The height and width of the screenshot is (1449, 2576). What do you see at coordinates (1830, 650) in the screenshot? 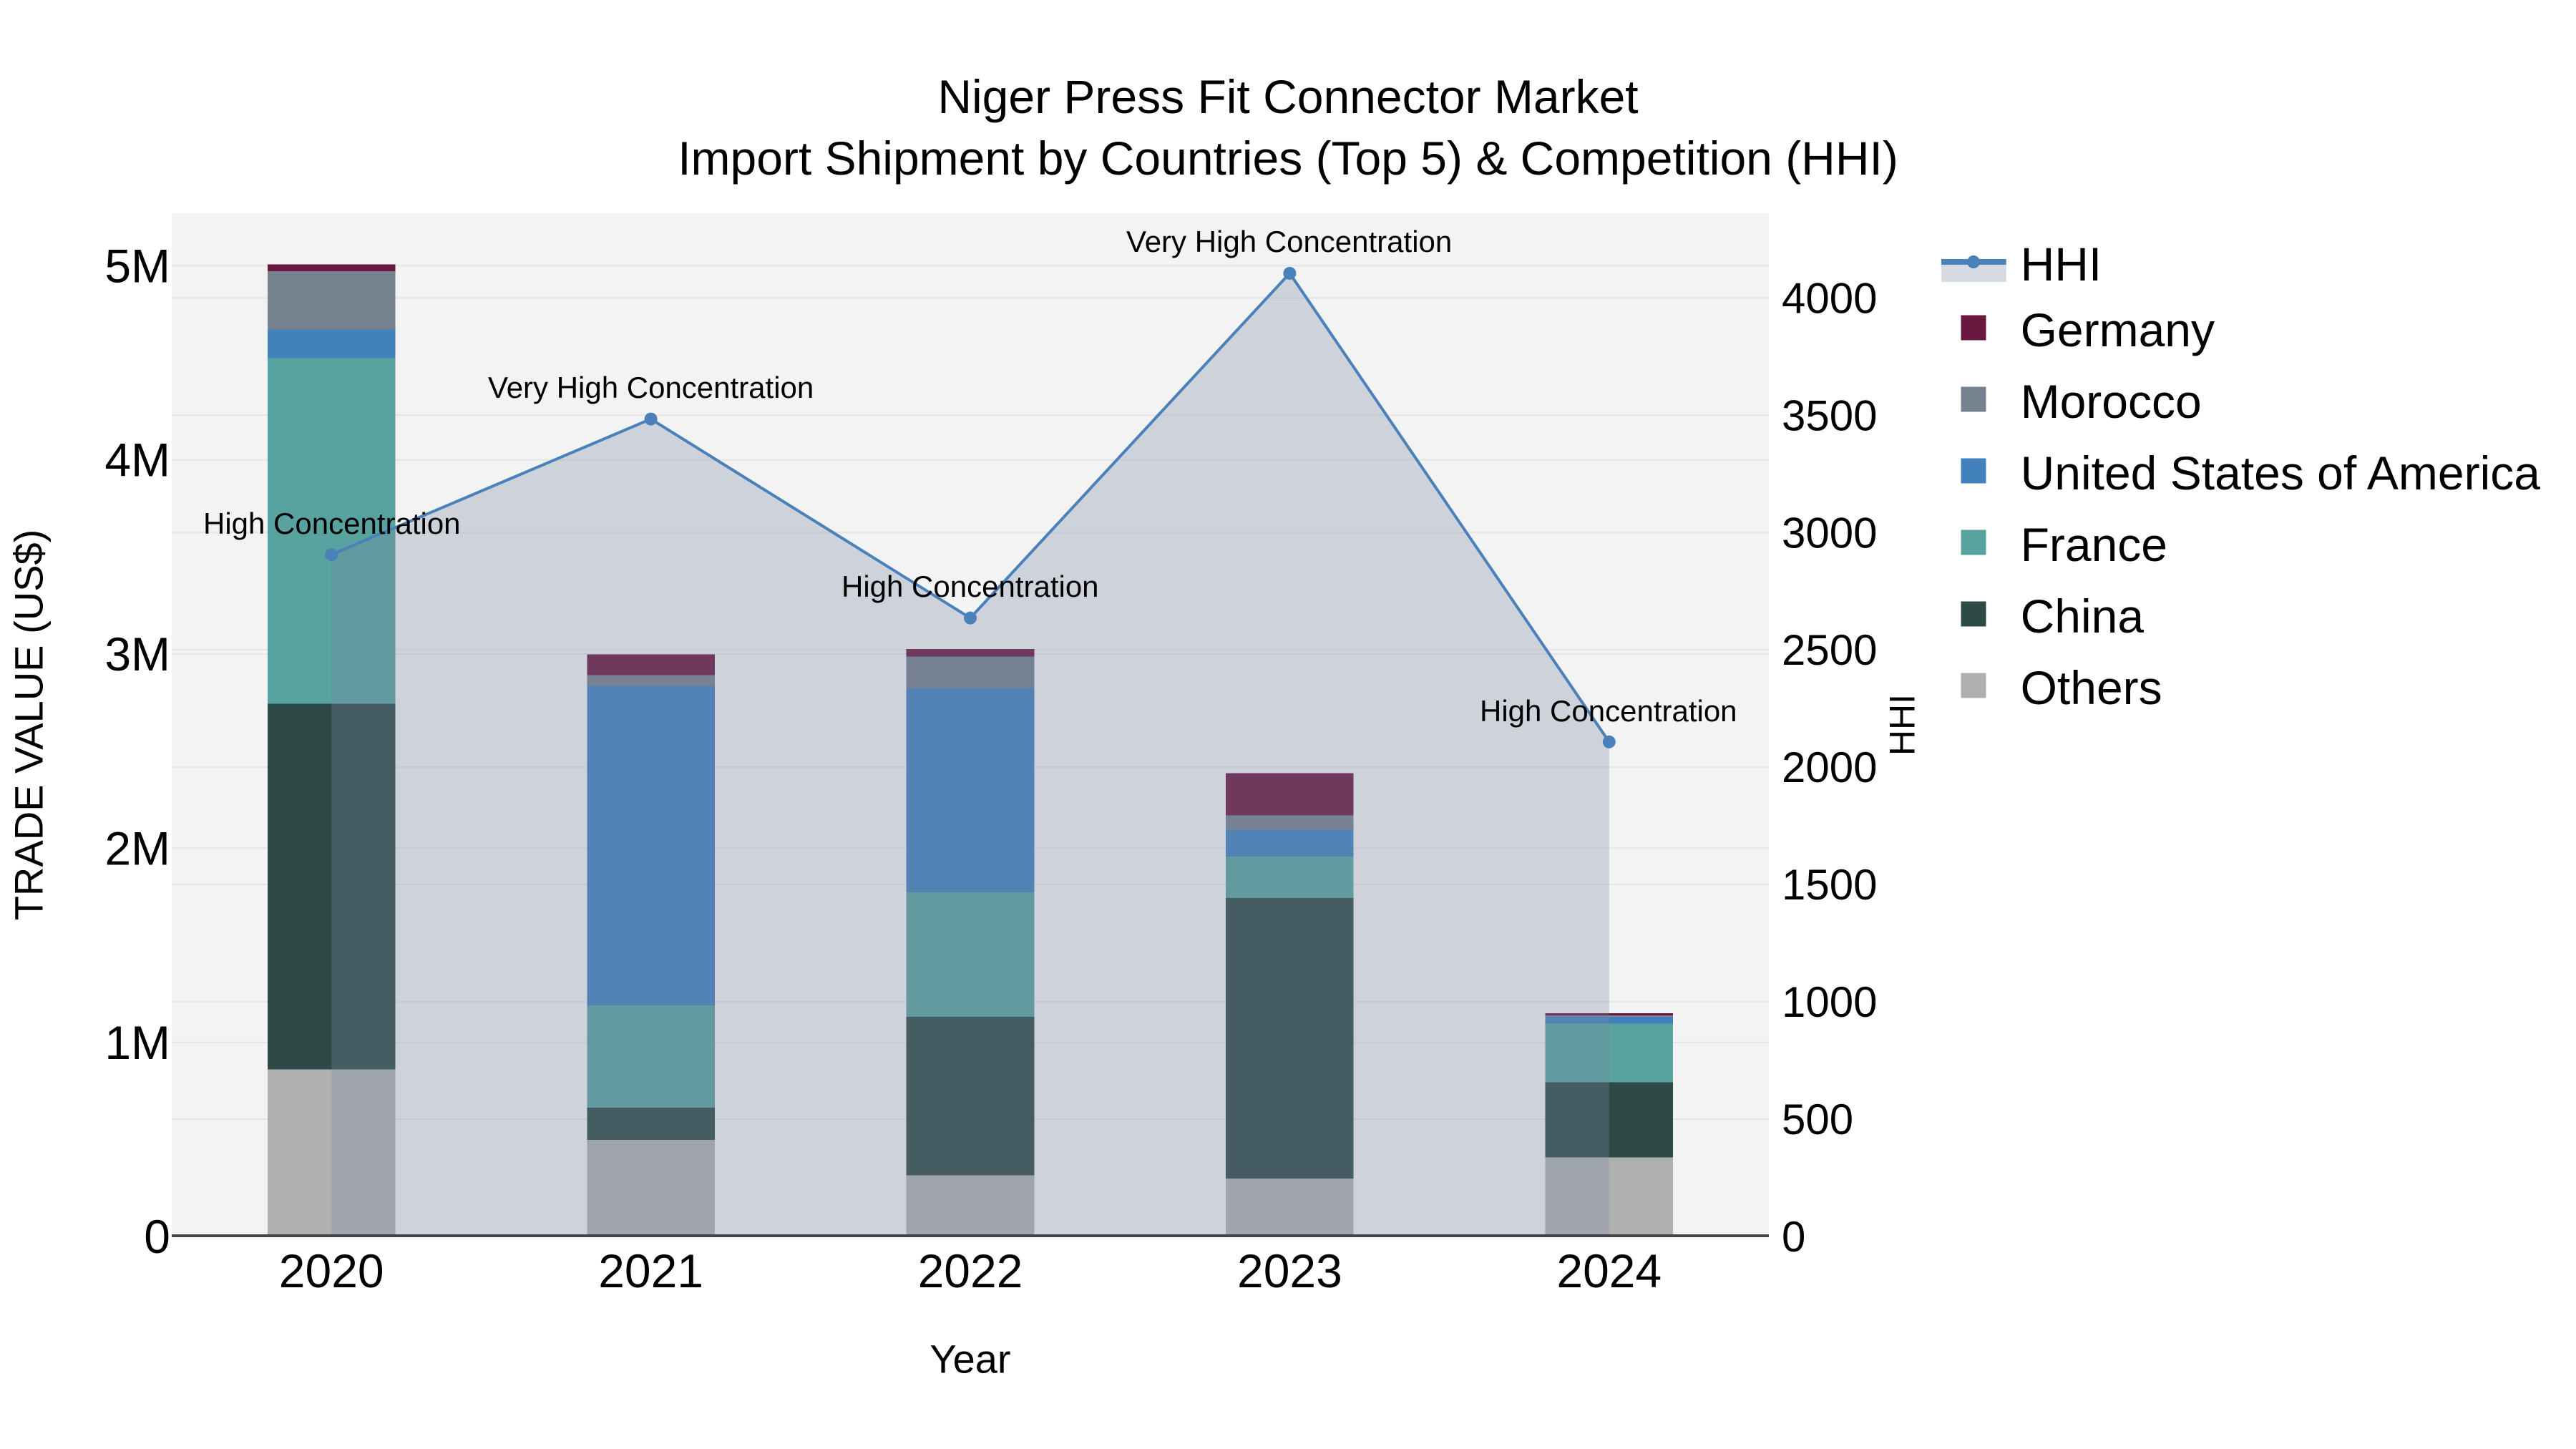
I see `svg-text: 2500` at bounding box center [1830, 650].